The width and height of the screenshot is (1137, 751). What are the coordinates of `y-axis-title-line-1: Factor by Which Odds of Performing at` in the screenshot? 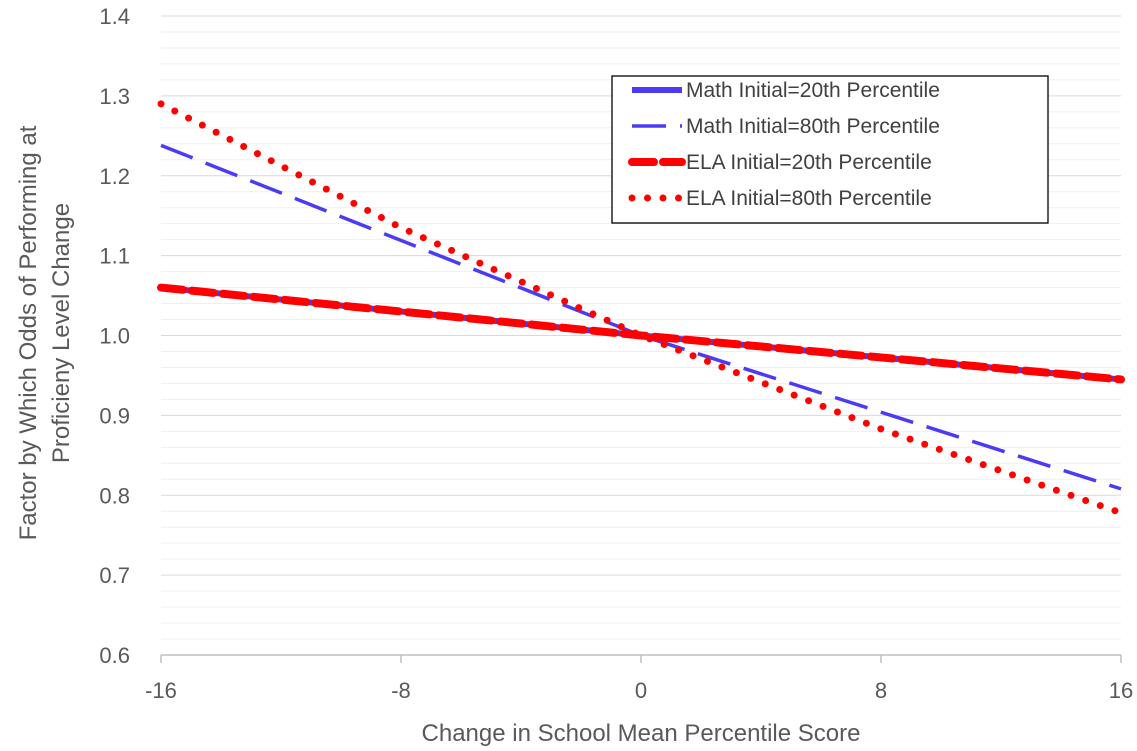 It's located at (28, 332).